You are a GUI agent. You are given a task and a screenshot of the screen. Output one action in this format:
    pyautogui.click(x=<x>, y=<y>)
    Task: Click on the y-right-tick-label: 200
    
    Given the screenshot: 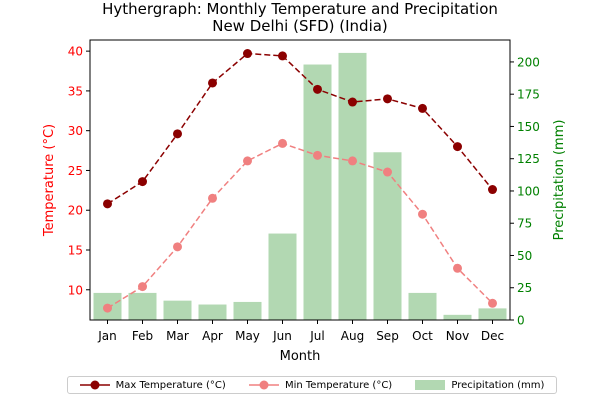 What is the action you would take?
    pyautogui.click(x=528, y=62)
    